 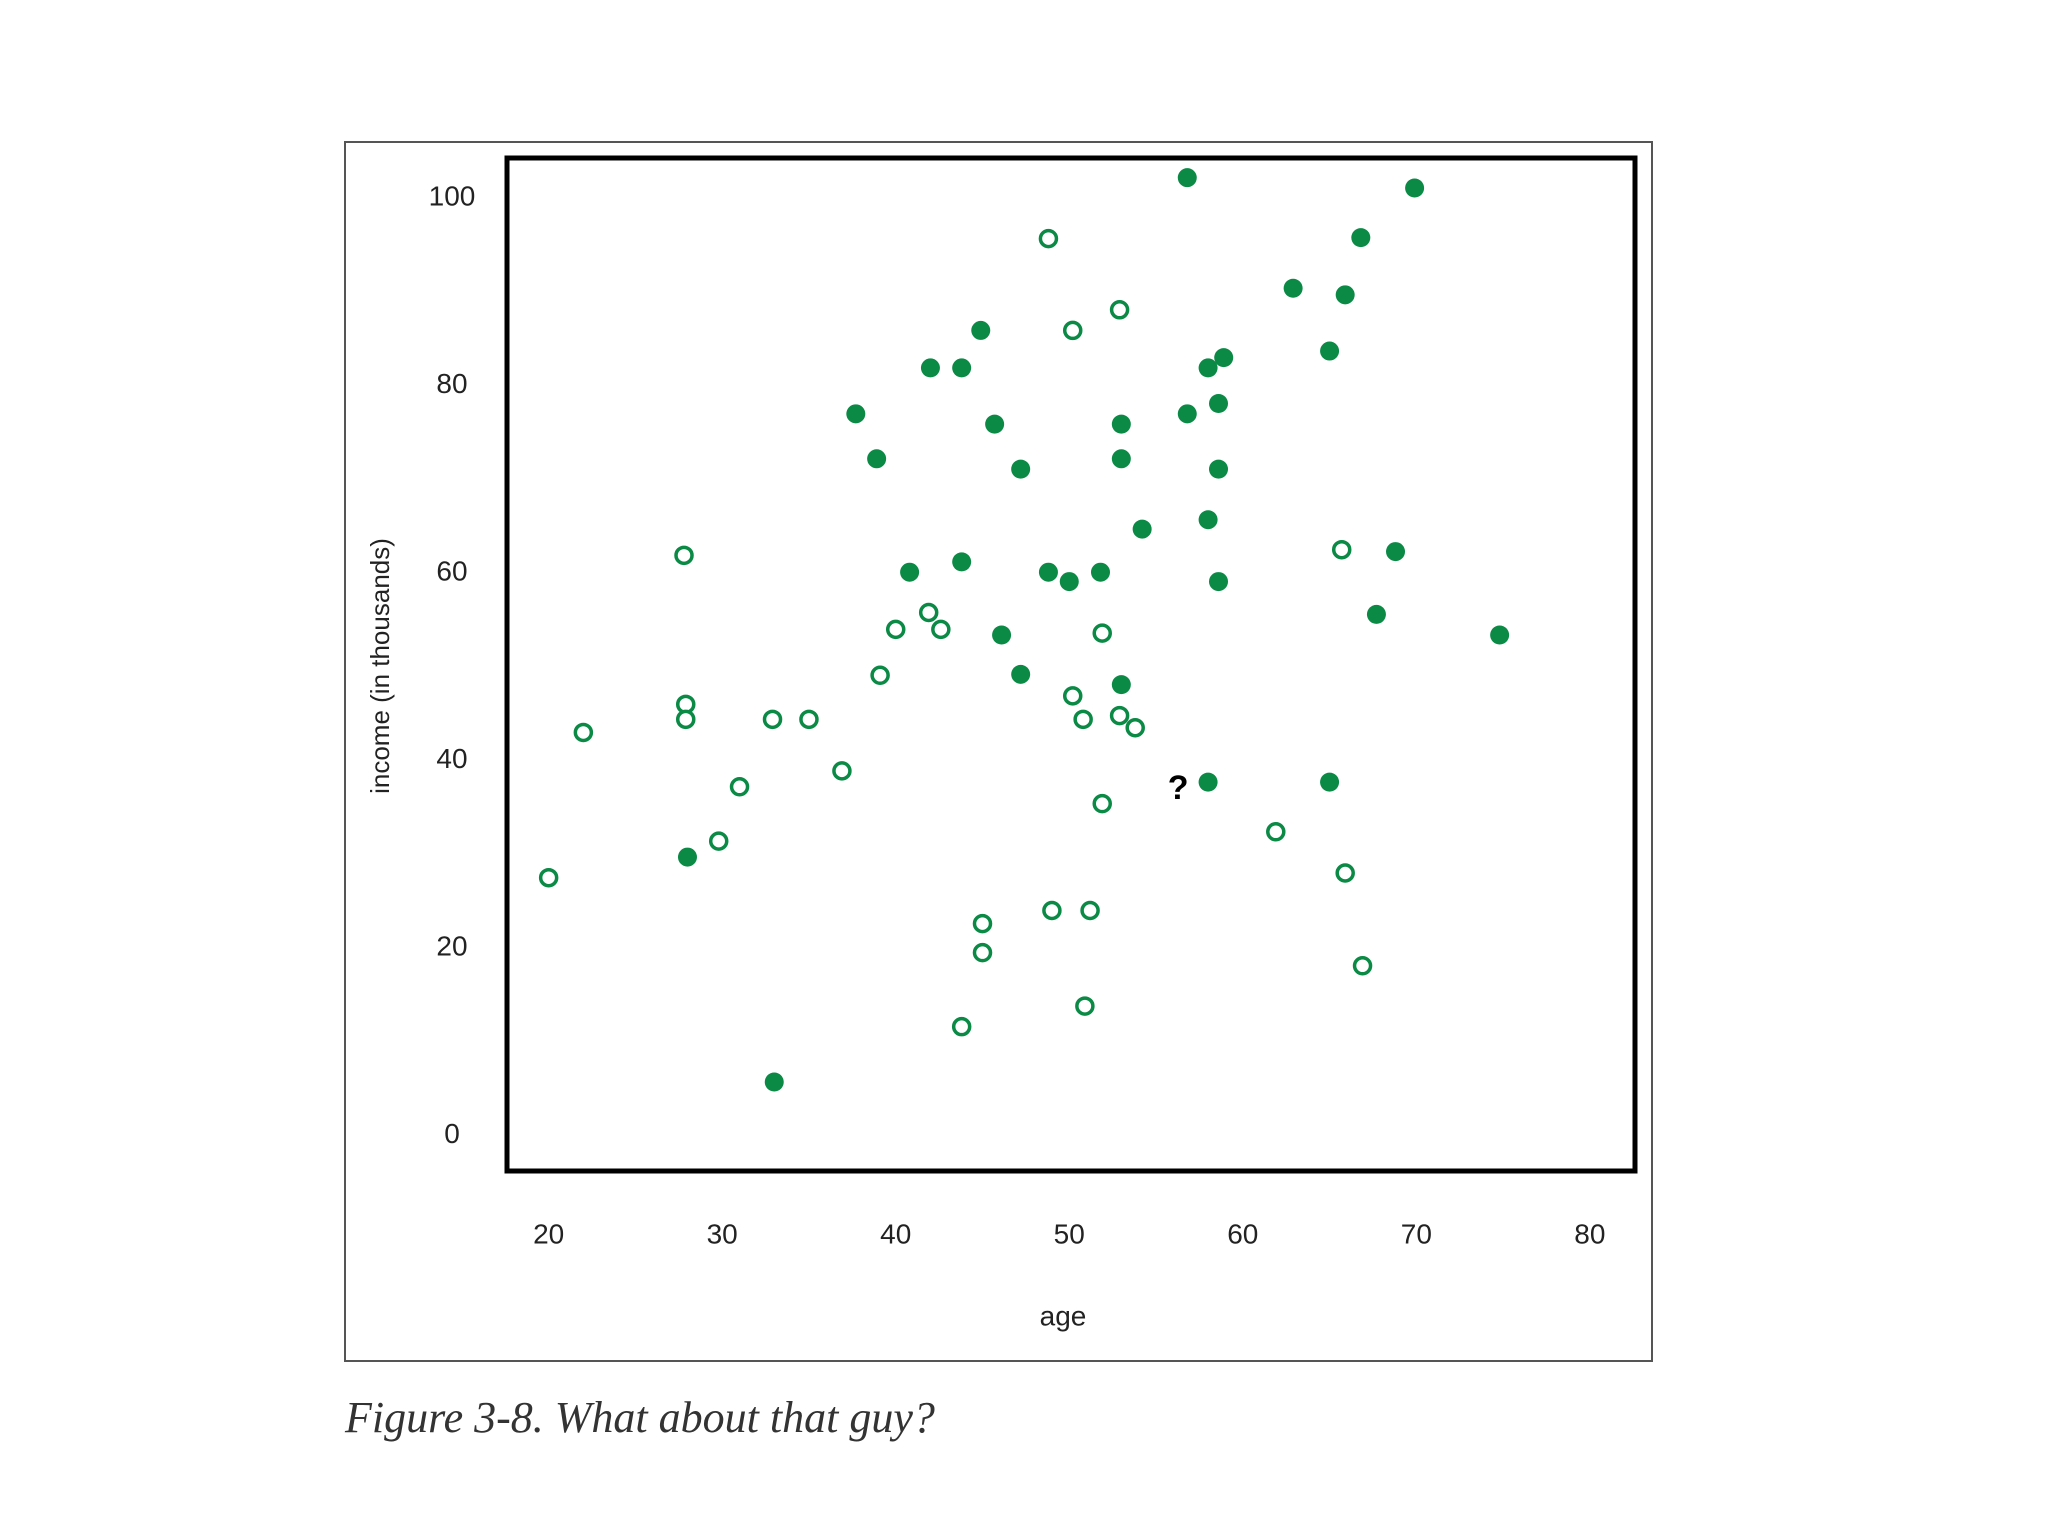 I want to click on y-tick-label: 60, so click(x=451, y=571).